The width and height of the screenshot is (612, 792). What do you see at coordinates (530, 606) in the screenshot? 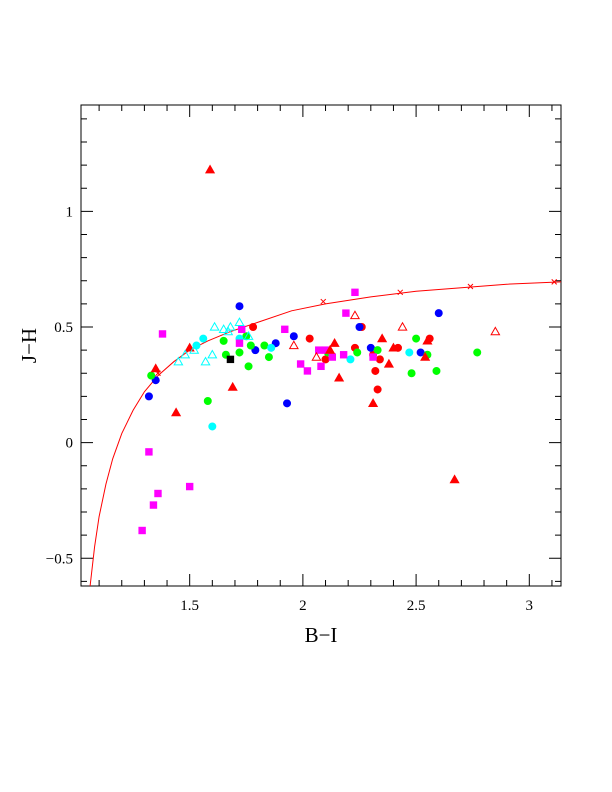
I see `x-tick-label: 3` at bounding box center [530, 606].